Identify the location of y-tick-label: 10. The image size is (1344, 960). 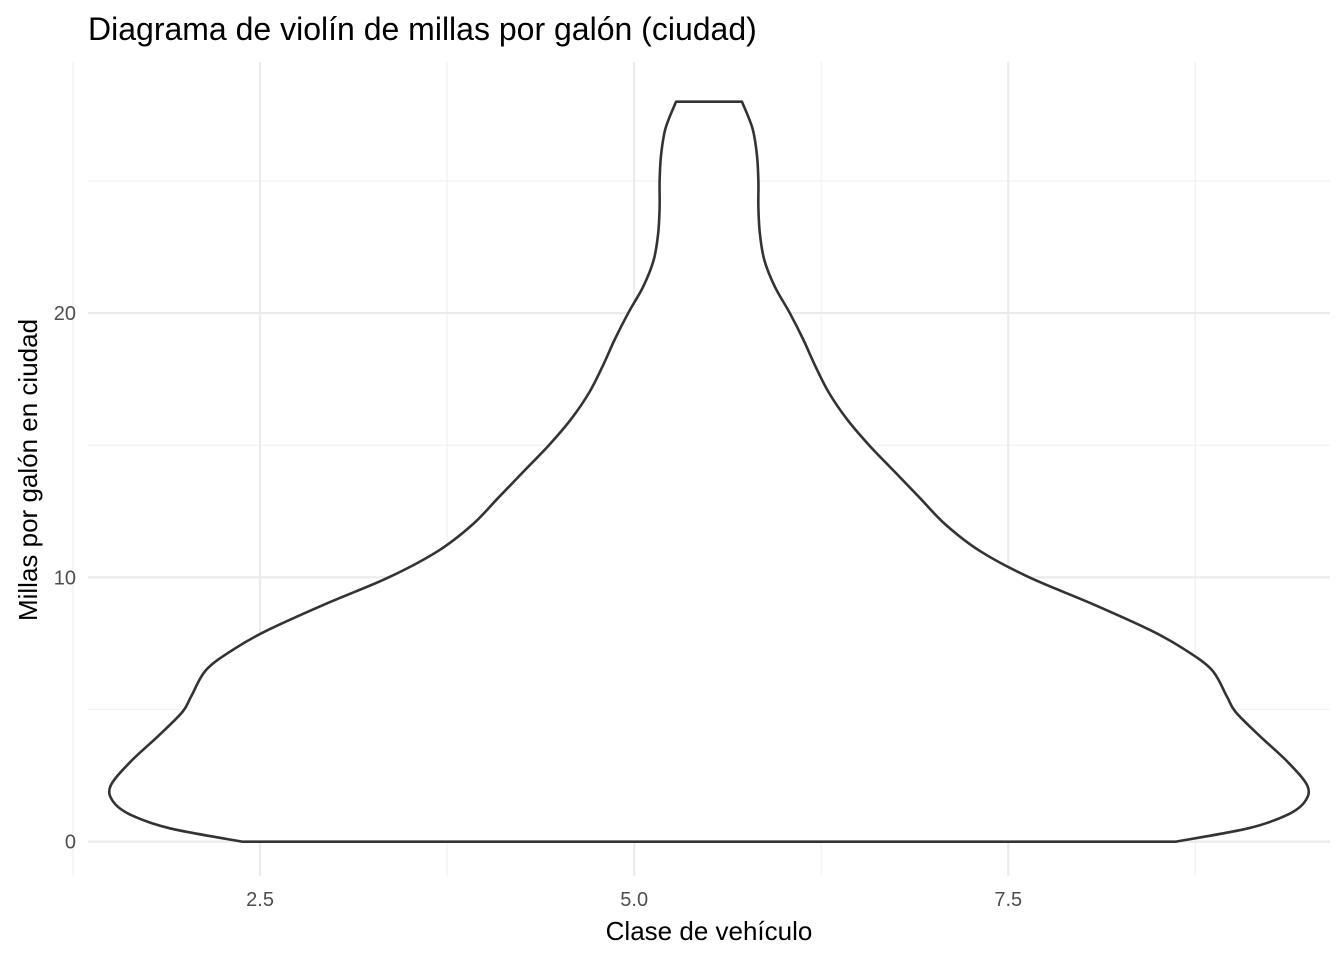
(65, 578).